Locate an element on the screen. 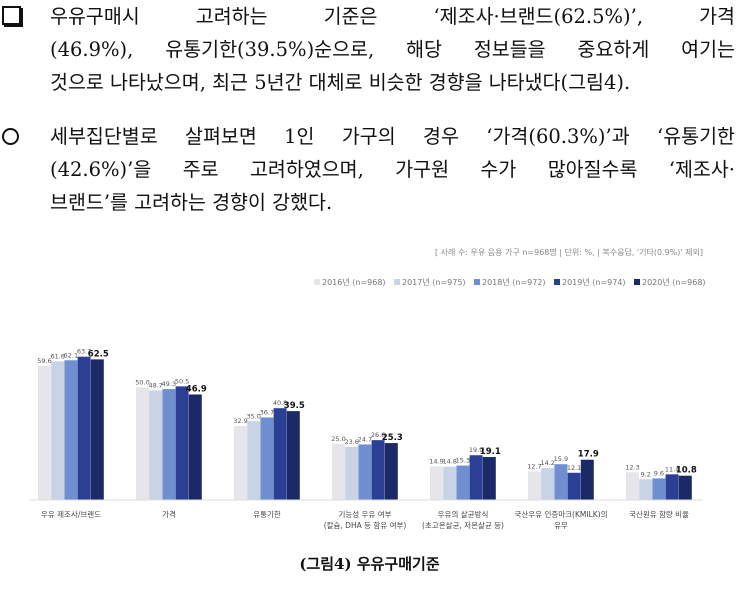 The width and height of the screenshot is (739, 613). legend-label: 2017년 (n=975) is located at coordinates (434, 282).